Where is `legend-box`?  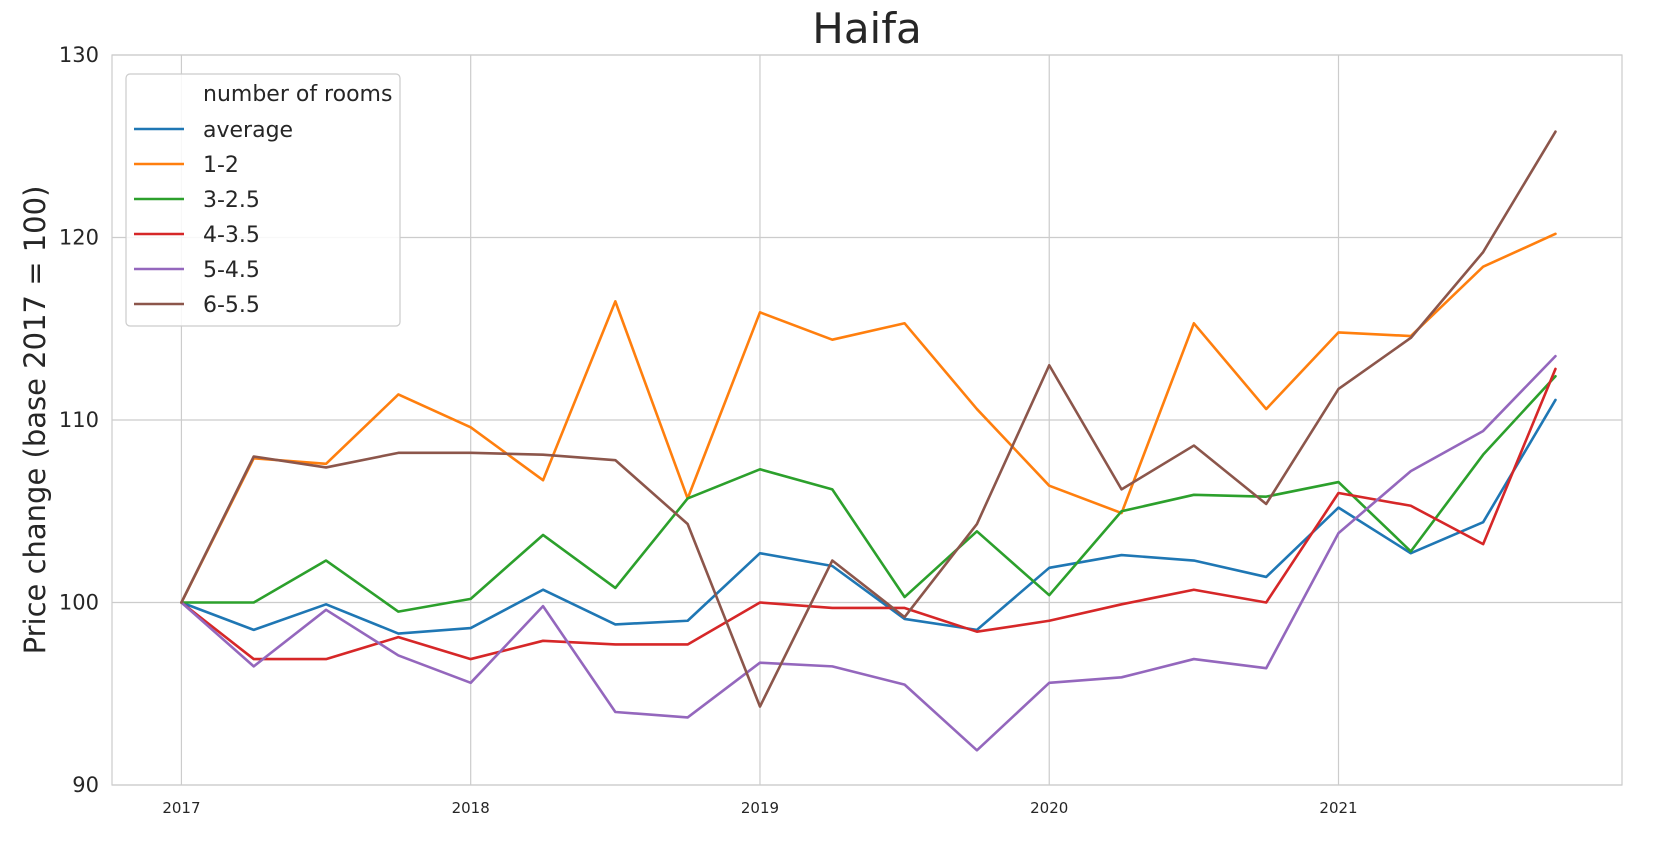
legend-box is located at coordinates (263, 200).